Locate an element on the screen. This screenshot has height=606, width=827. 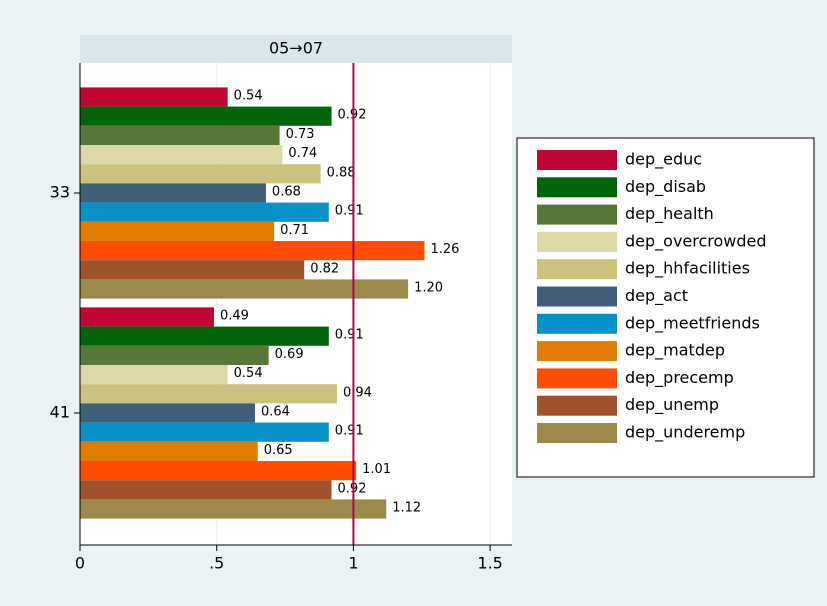
value-label: 0.49 is located at coordinates (234, 316).